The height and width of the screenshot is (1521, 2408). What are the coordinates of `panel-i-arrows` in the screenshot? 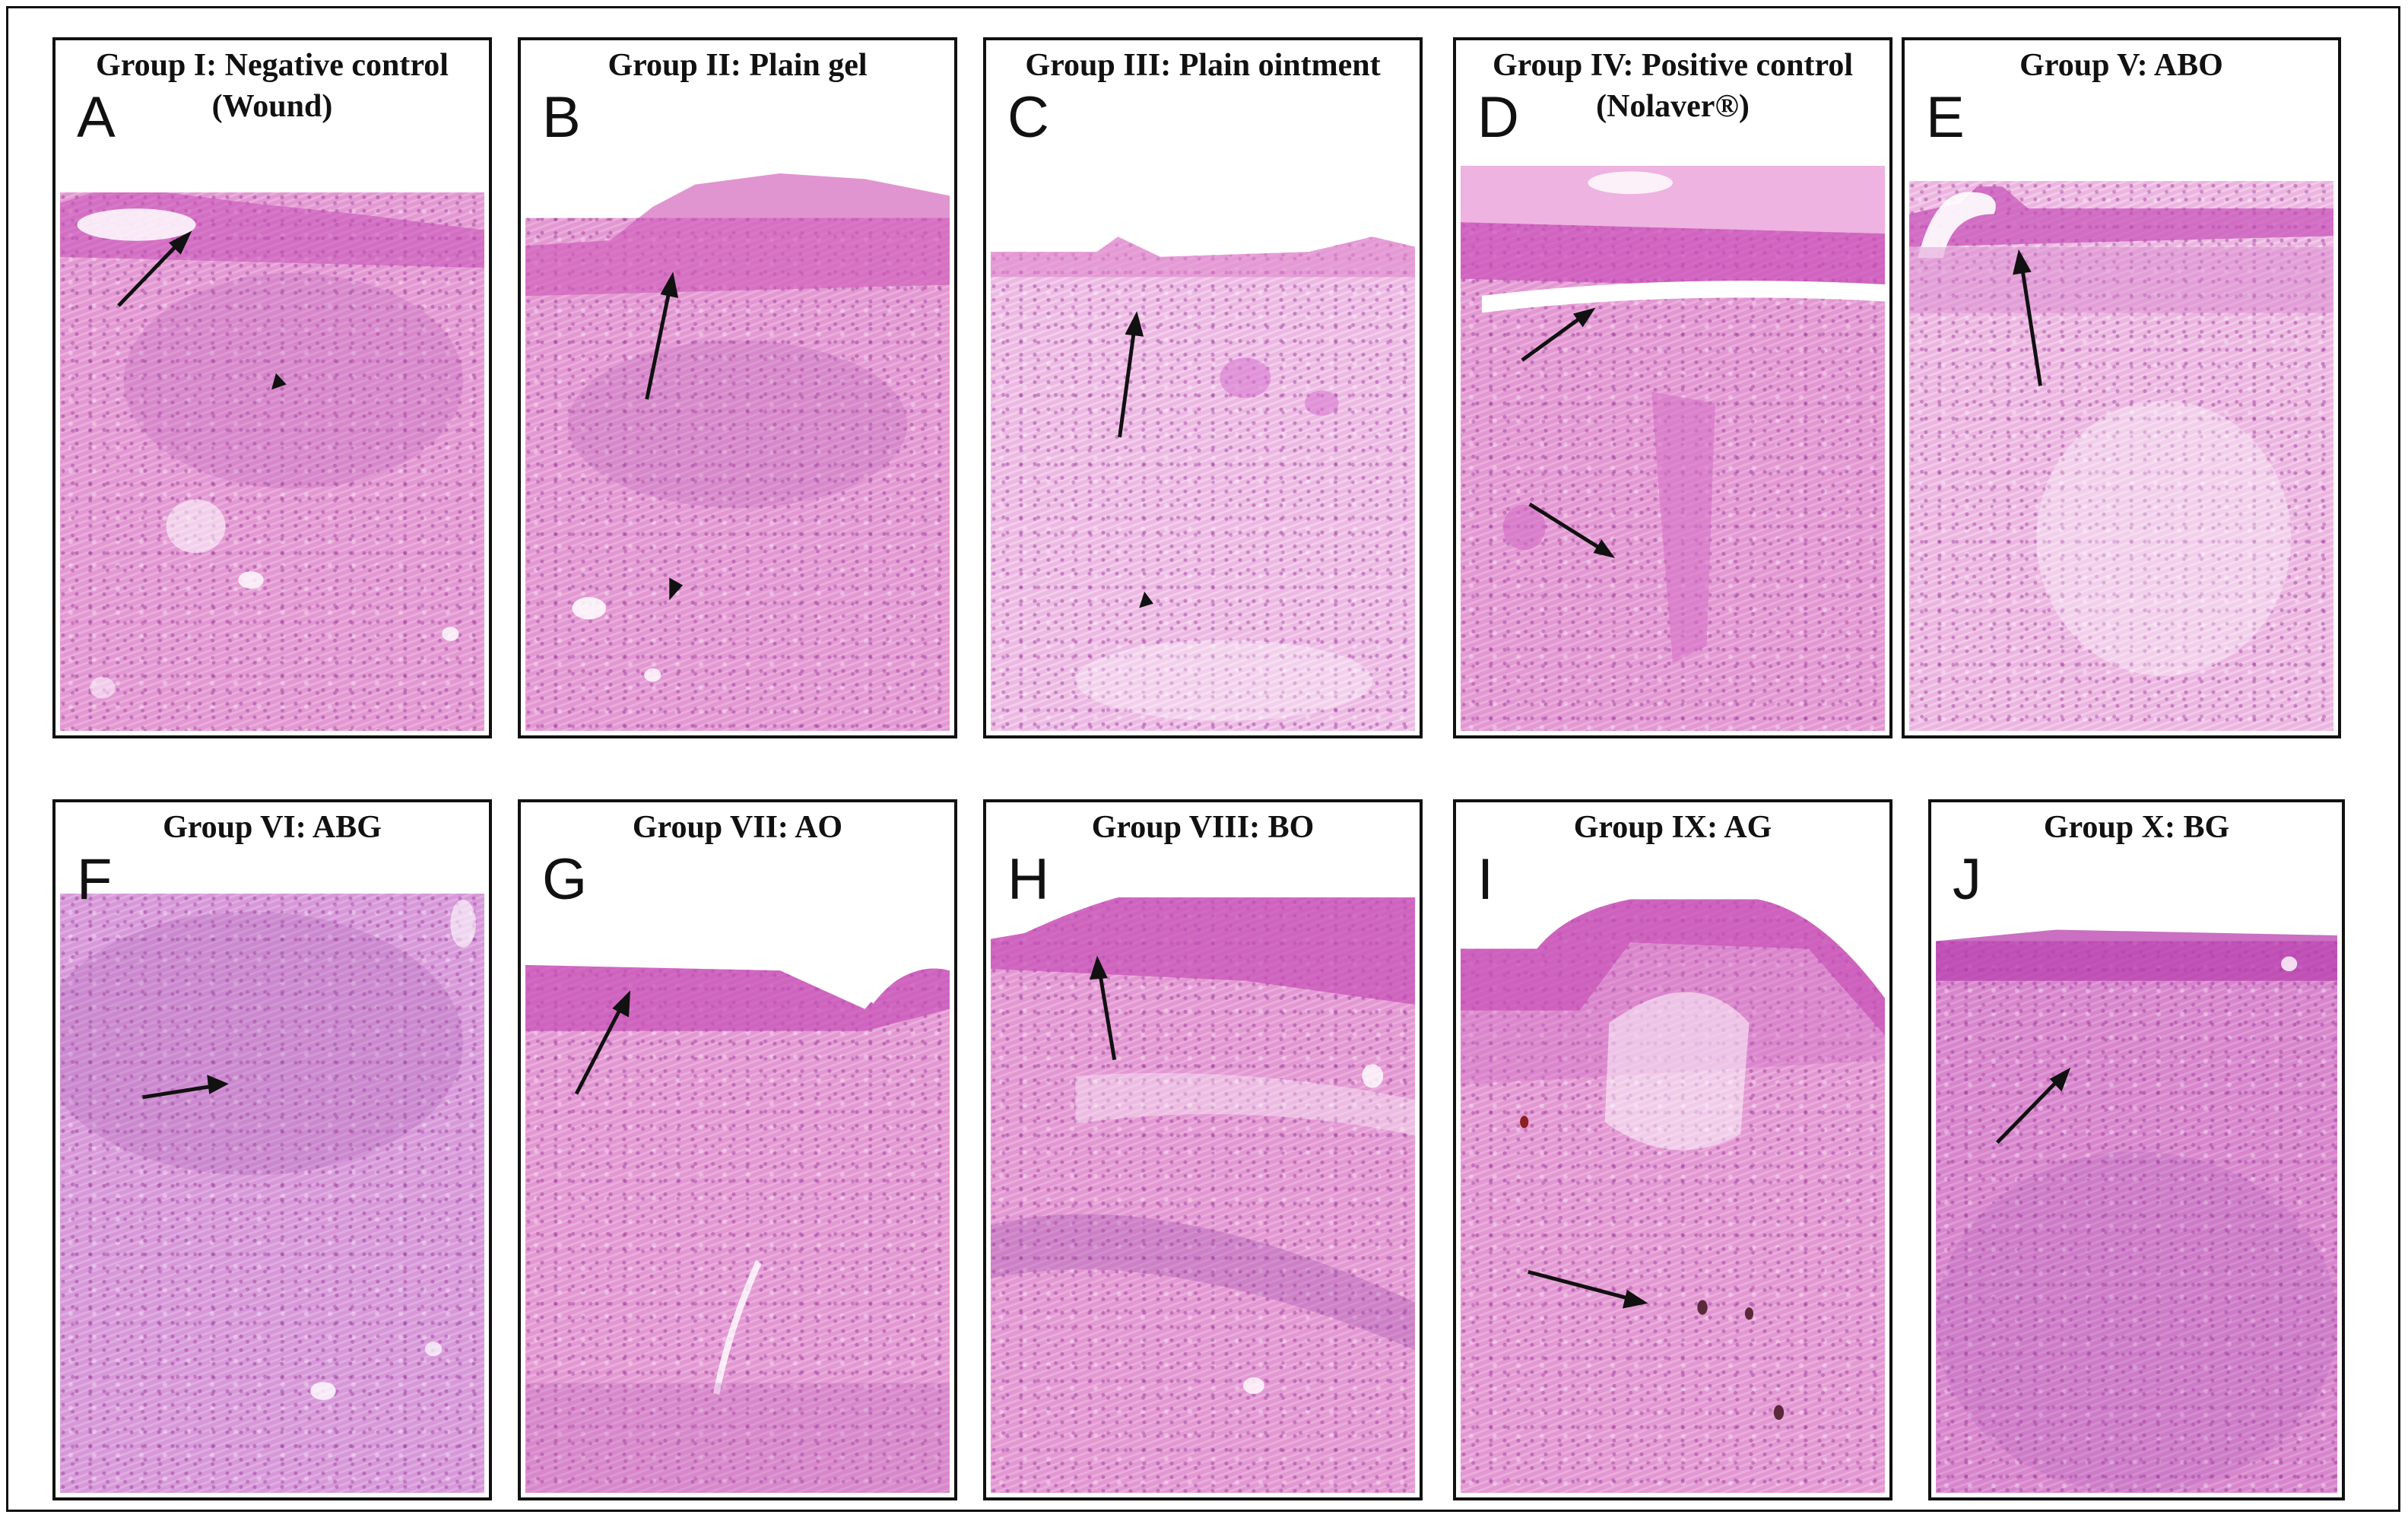 It's located at (1588, 1289).